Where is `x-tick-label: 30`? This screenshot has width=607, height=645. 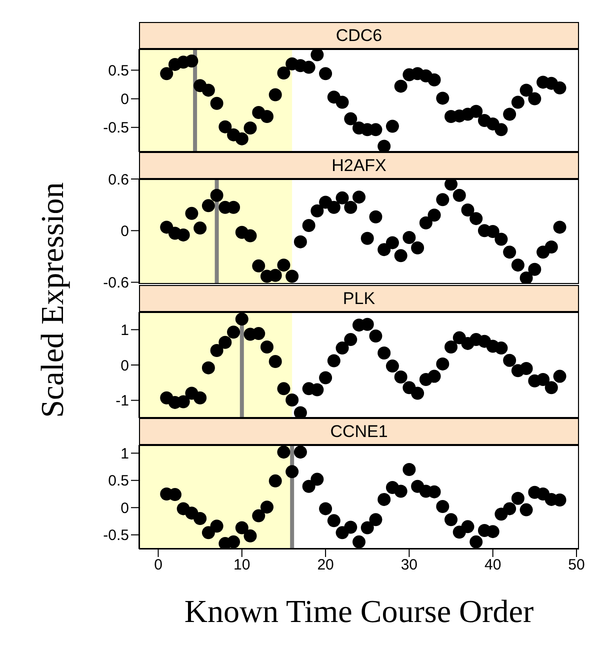 x-tick-label: 30 is located at coordinates (409, 565).